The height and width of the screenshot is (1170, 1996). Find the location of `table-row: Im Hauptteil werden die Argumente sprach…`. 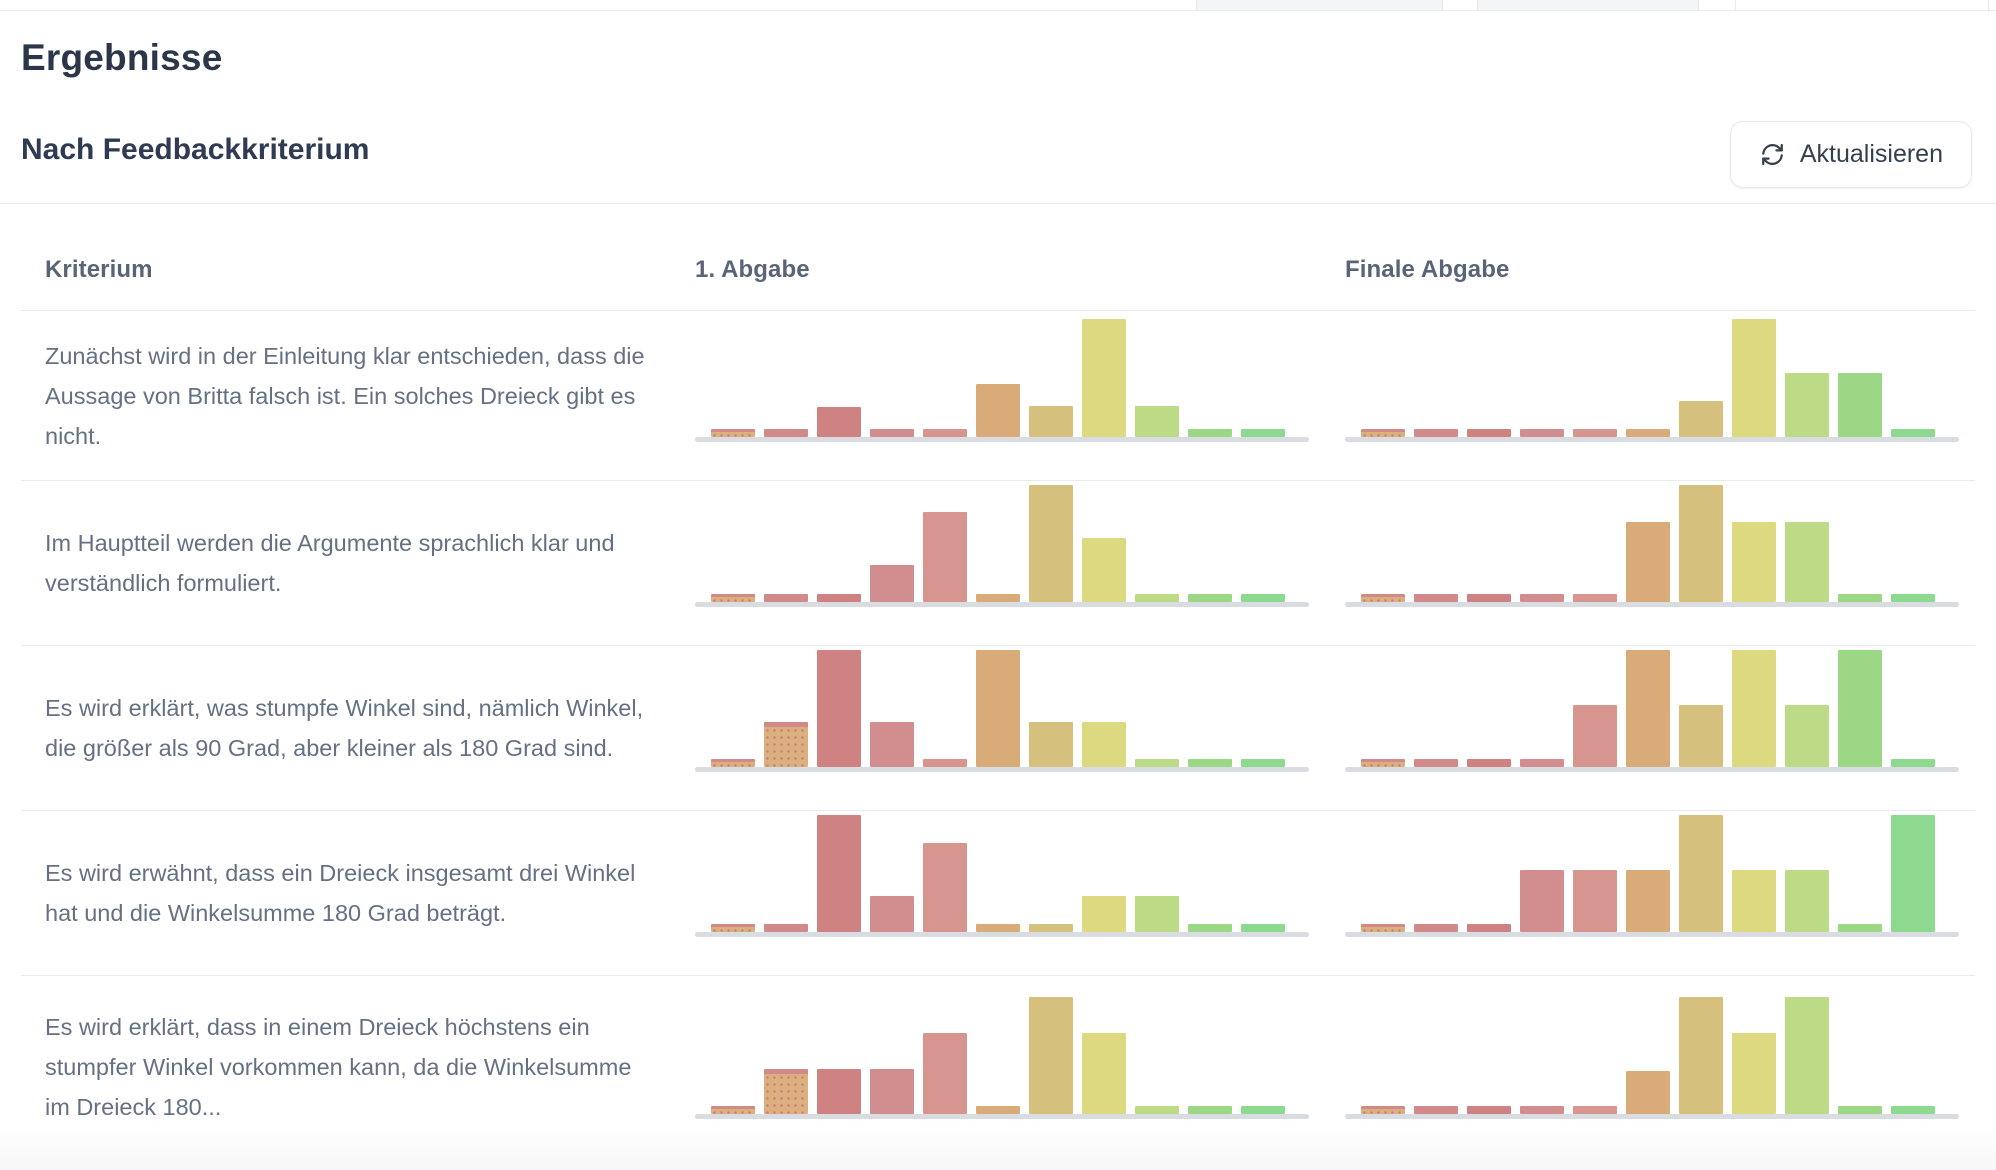

table-row: Im Hauptteil werden die Argumente sprach… is located at coordinates (998, 562).